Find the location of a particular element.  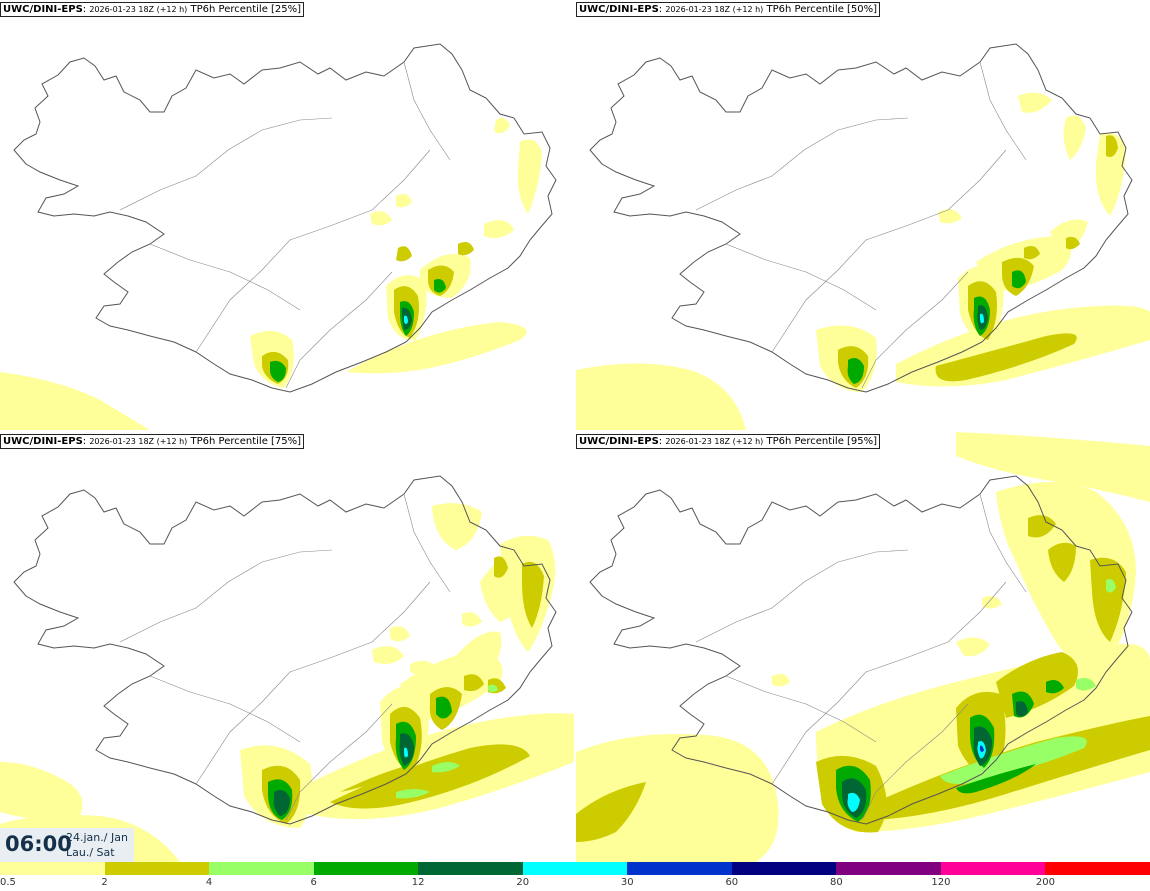

valid-date: 24.jan./ Jan is located at coordinates (97, 837).